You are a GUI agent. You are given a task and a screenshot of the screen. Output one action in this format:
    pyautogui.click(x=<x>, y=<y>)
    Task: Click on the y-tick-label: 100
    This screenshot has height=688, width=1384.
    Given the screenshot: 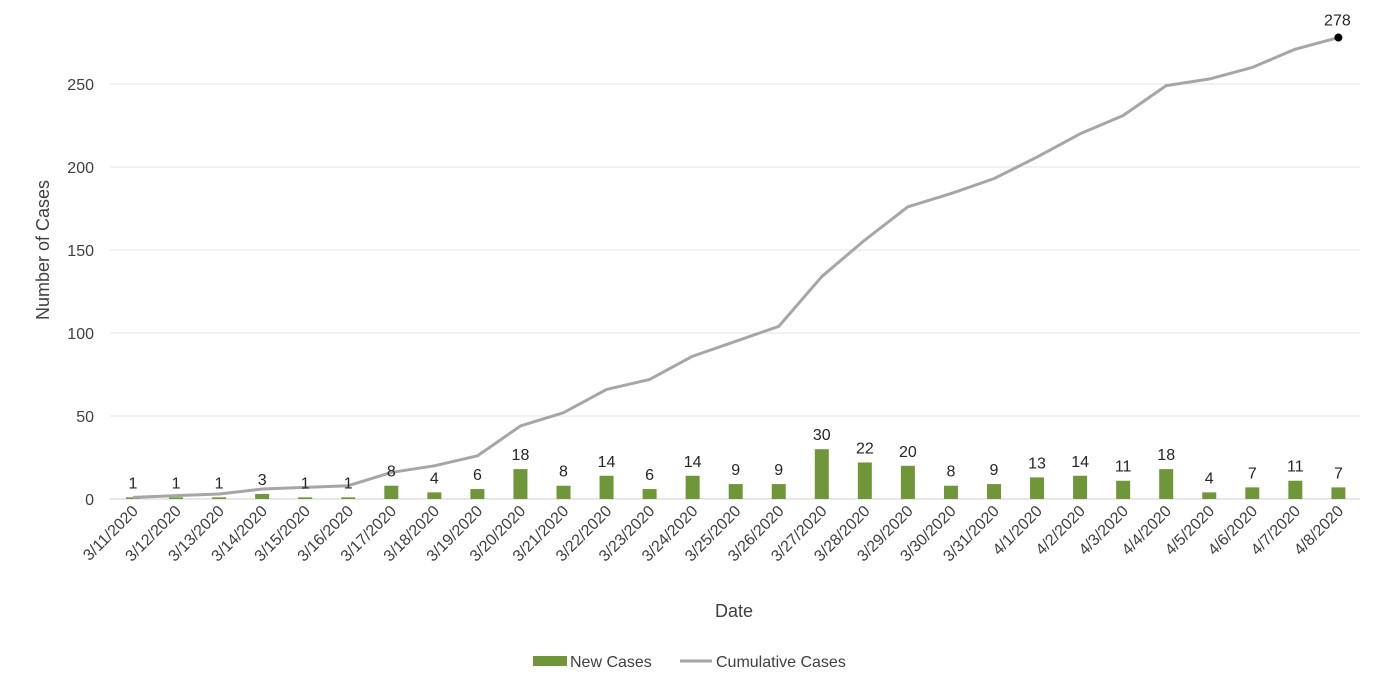 What is the action you would take?
    pyautogui.click(x=80, y=334)
    